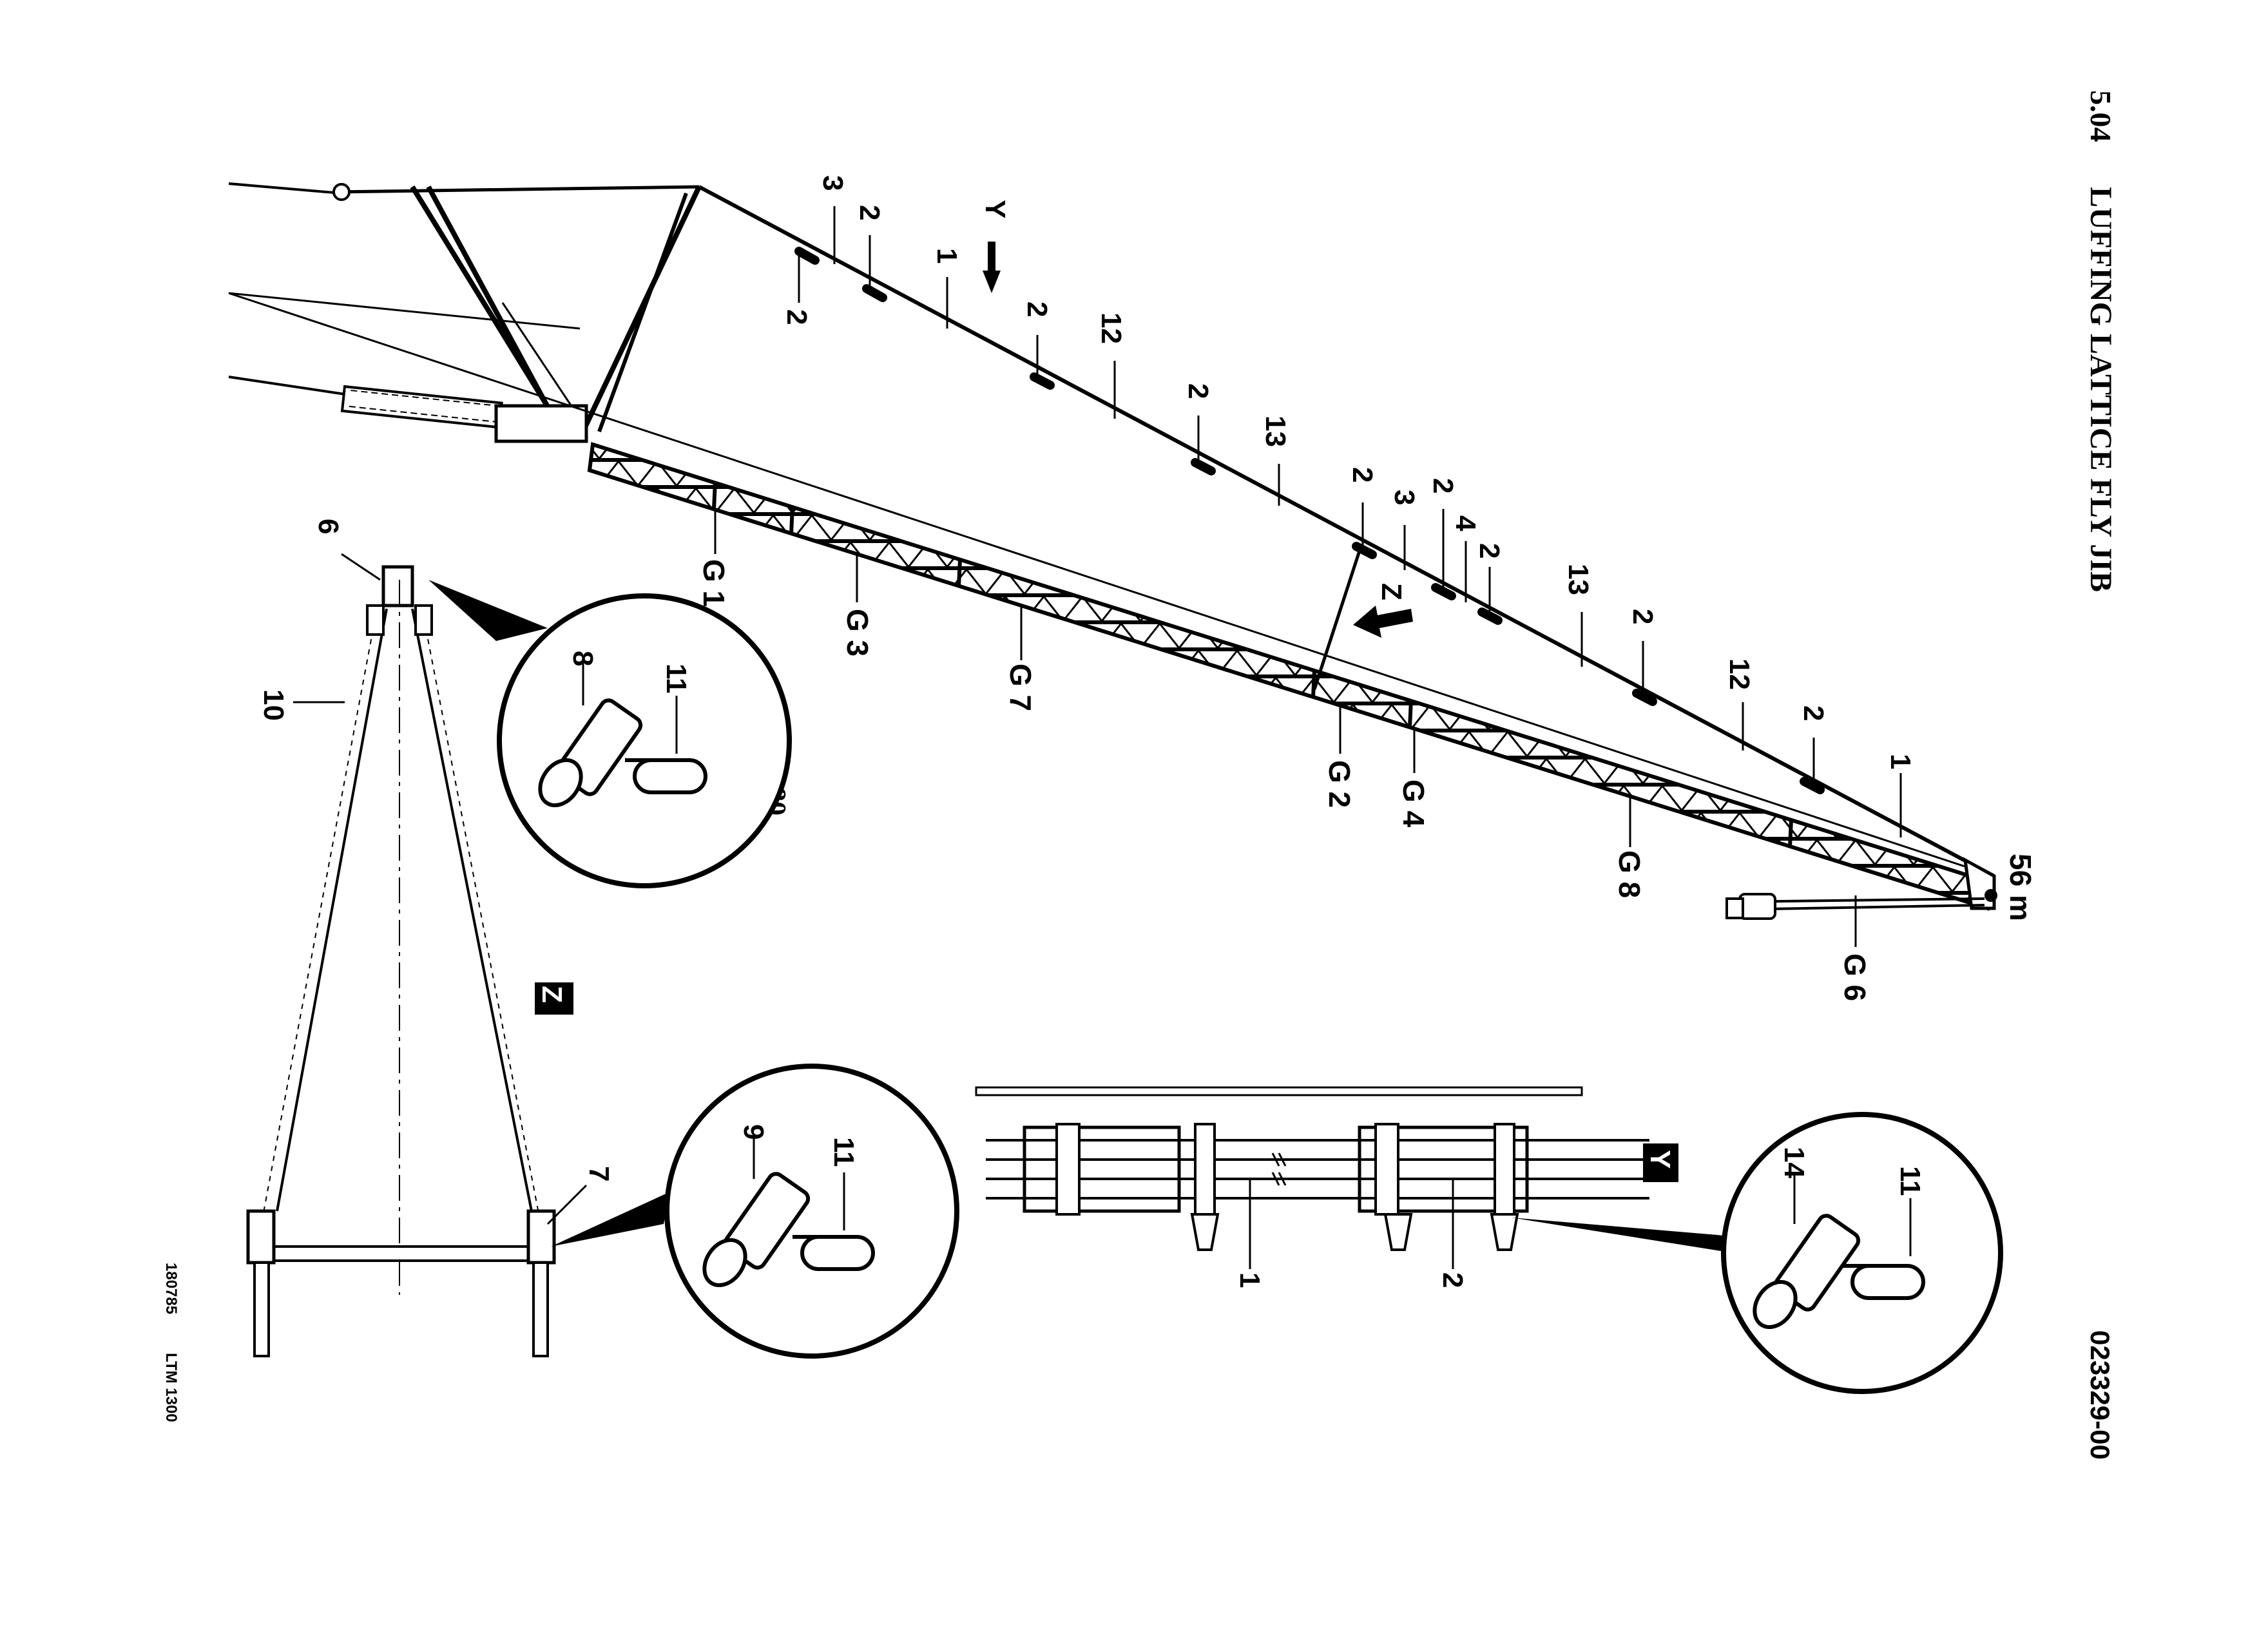 The image size is (2268, 1644). Describe the element at coordinates (541, 1237) in the screenshot. I see `bottom-fitting-right` at that location.